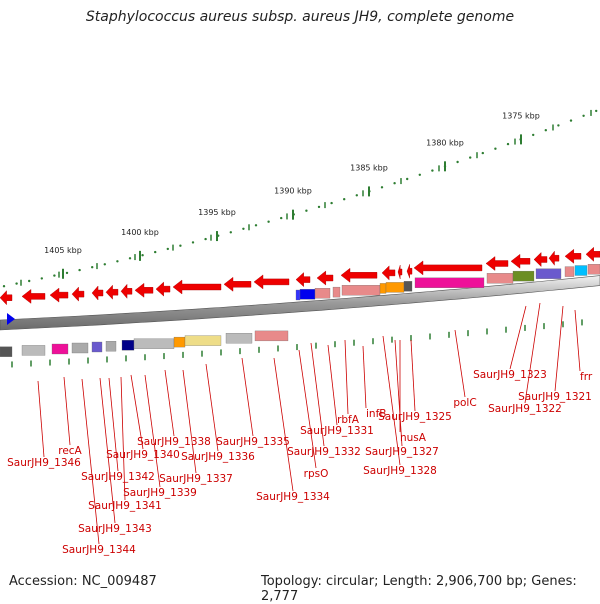  I want to click on gene-label: SaurJH9_1335, so click(253, 442).